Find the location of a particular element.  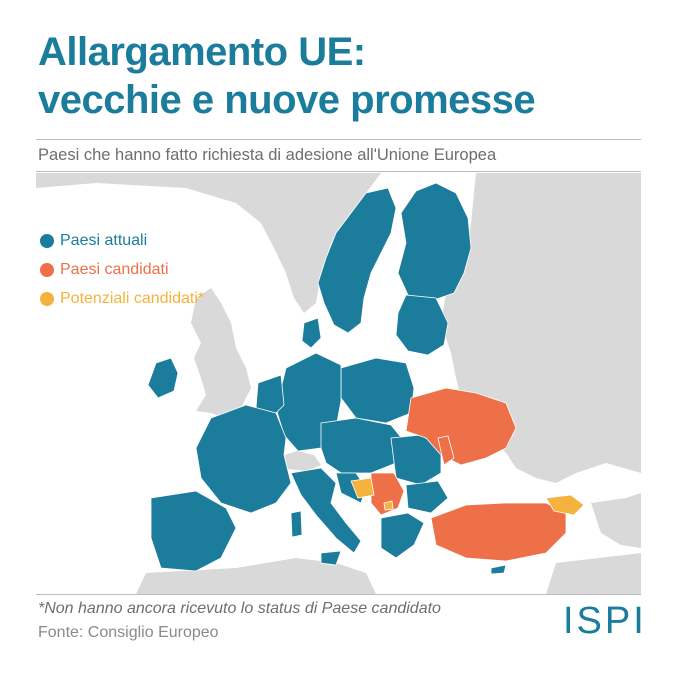

legend-item-candidates: Paesi candidati is located at coordinates (122, 269).